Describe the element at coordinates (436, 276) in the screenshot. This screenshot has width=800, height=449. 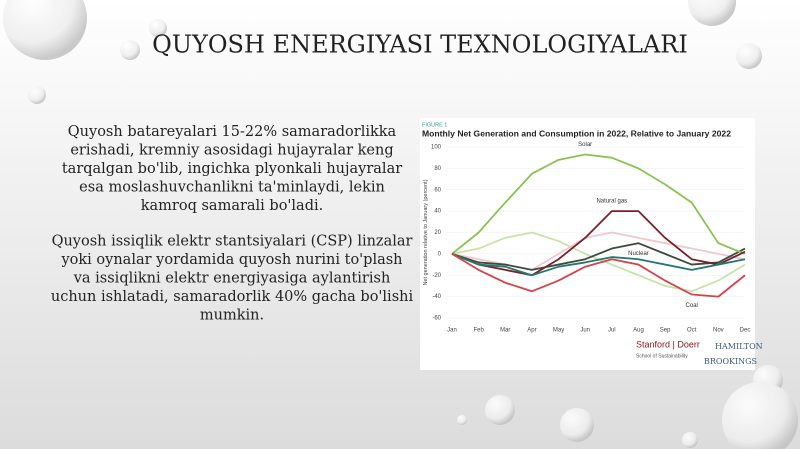
I see `y-tick-label: -20` at that location.